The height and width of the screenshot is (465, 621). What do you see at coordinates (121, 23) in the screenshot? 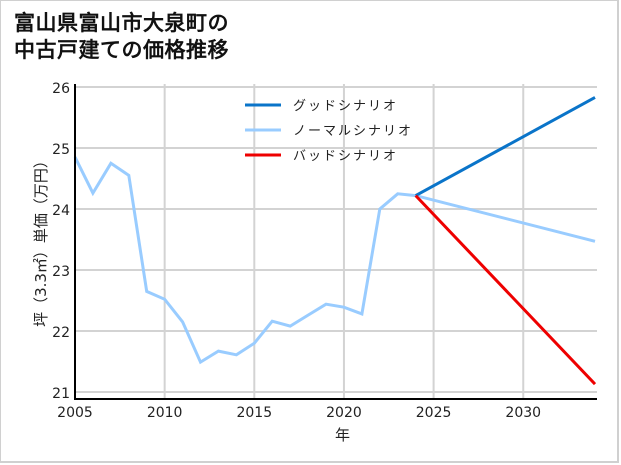
I see `chart-title-line1: 富山県富山市大泉町の` at bounding box center [121, 23].